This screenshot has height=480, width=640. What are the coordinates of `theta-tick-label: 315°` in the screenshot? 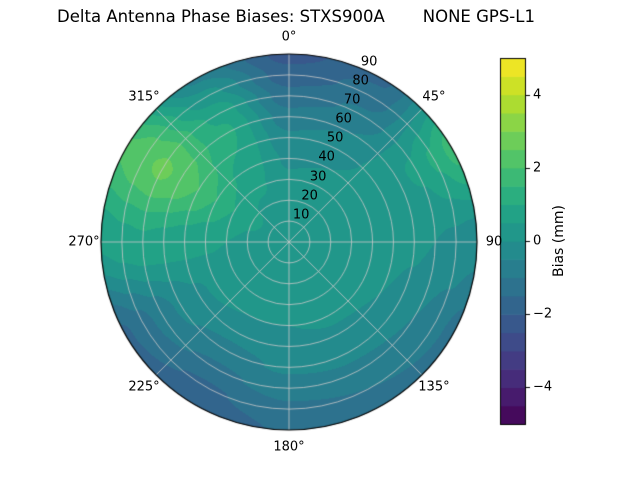 It's located at (144, 97).